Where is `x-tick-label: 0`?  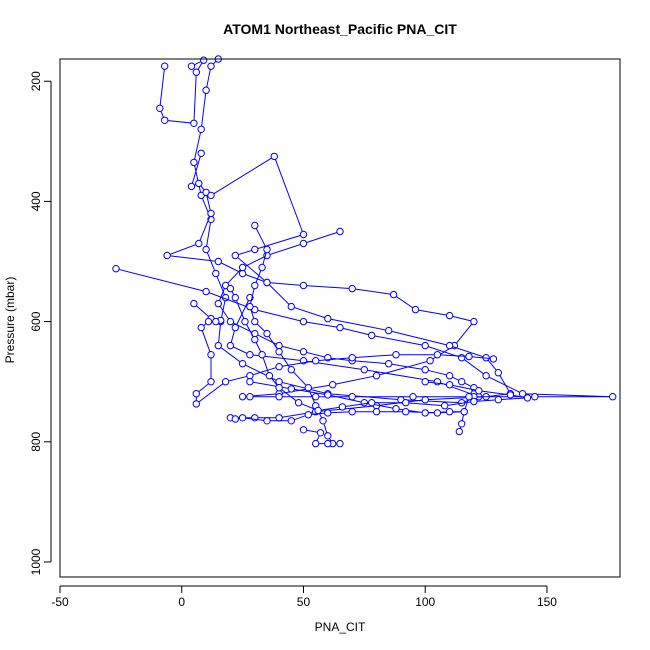
x-tick-label: 0 is located at coordinates (181, 602).